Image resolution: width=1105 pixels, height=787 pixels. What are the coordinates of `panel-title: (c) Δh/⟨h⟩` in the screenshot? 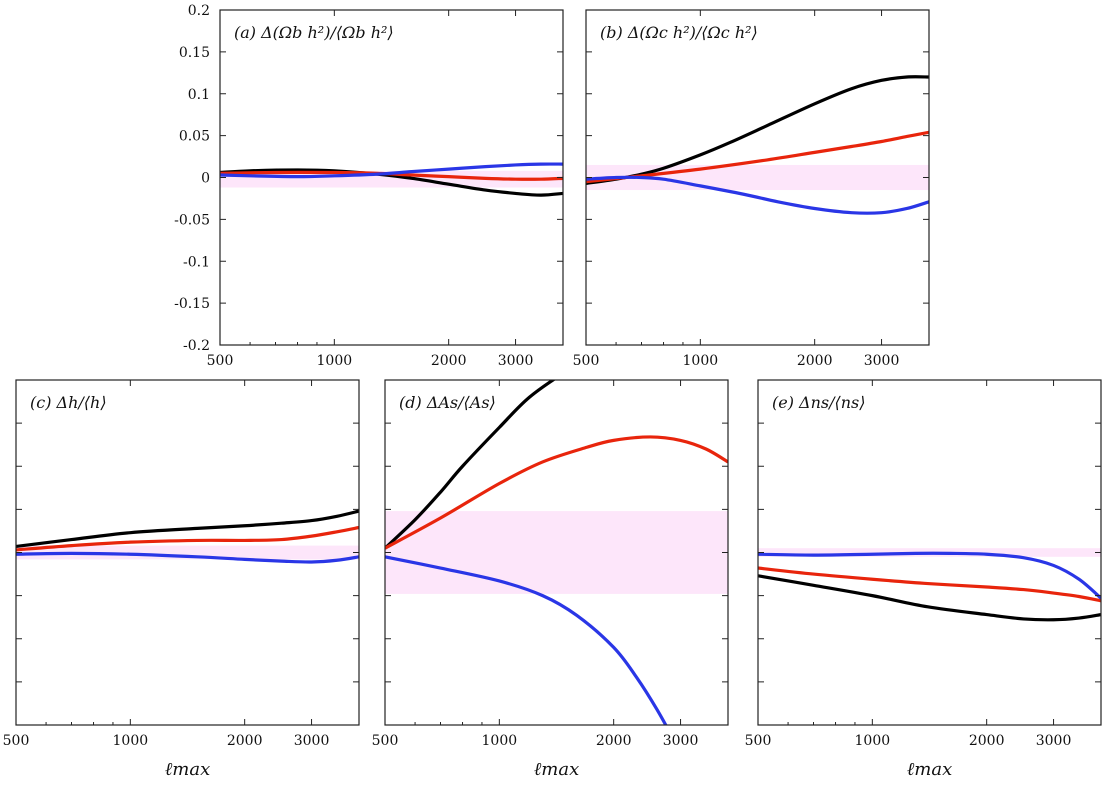 It's located at (68, 402).